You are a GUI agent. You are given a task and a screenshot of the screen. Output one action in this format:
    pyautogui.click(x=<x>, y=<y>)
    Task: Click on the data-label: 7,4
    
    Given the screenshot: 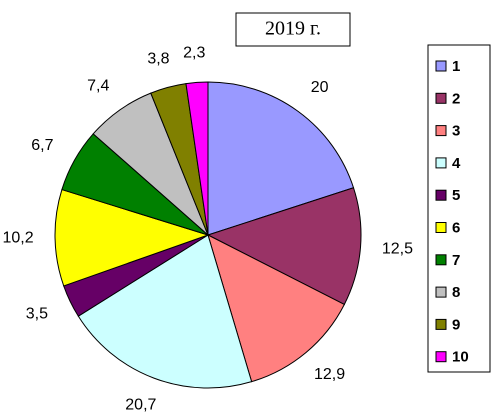 What is the action you would take?
    pyautogui.click(x=98, y=86)
    